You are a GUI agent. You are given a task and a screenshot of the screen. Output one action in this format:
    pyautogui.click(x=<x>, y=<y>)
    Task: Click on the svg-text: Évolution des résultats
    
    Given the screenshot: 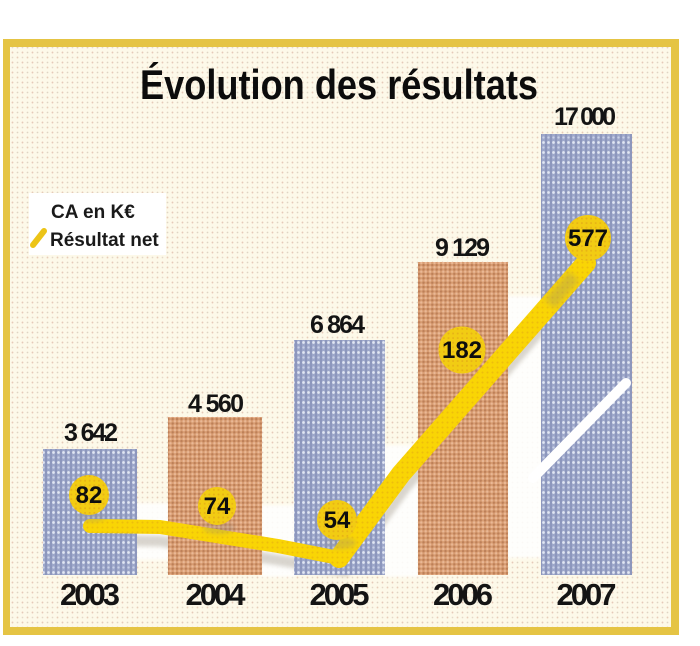 What is the action you would take?
    pyautogui.click(x=339, y=84)
    